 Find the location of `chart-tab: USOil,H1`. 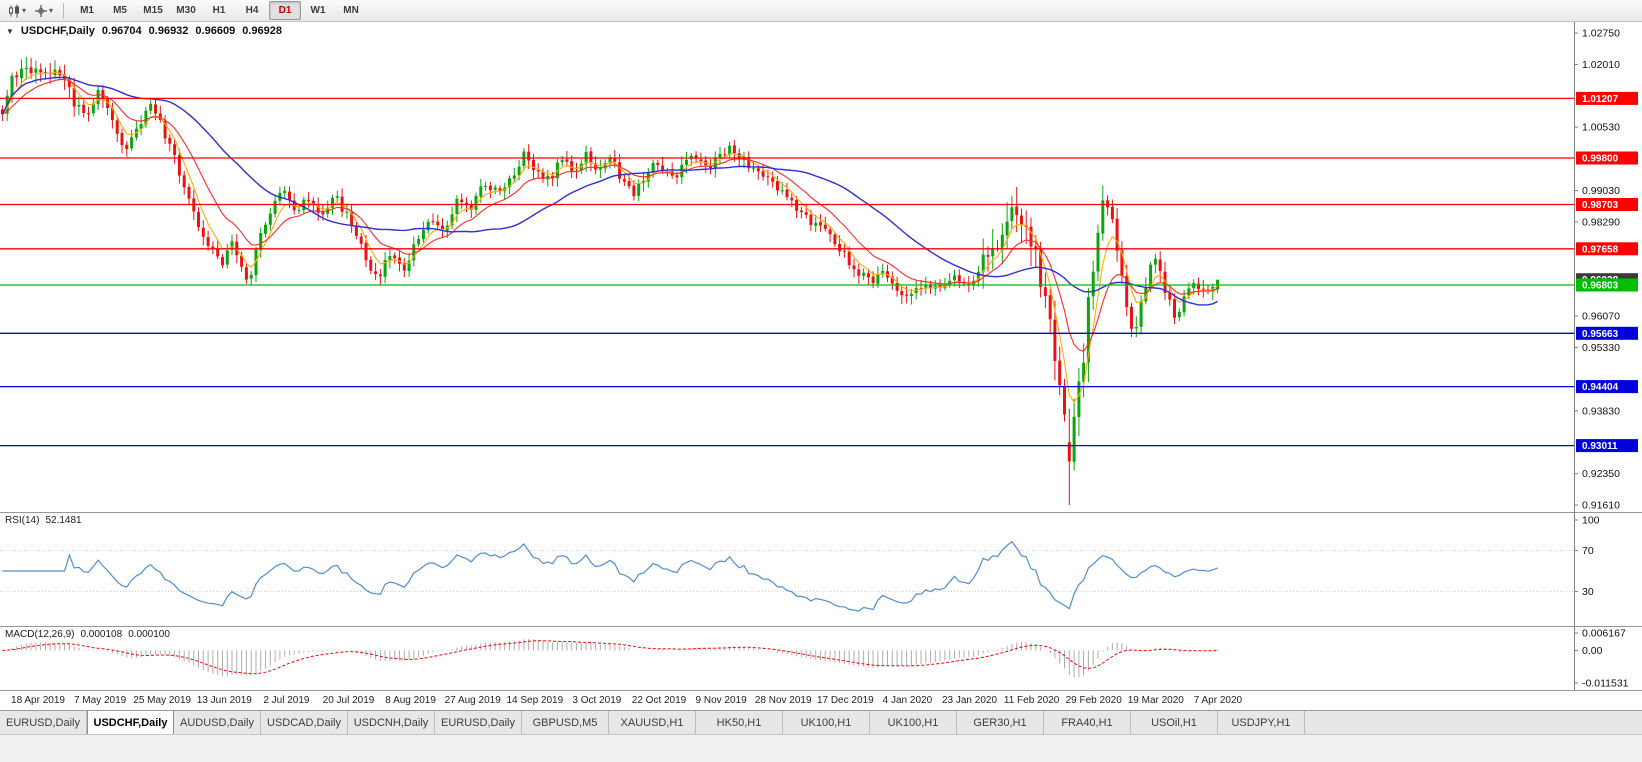

chart-tab: USOil,H1 is located at coordinates (1174, 722).